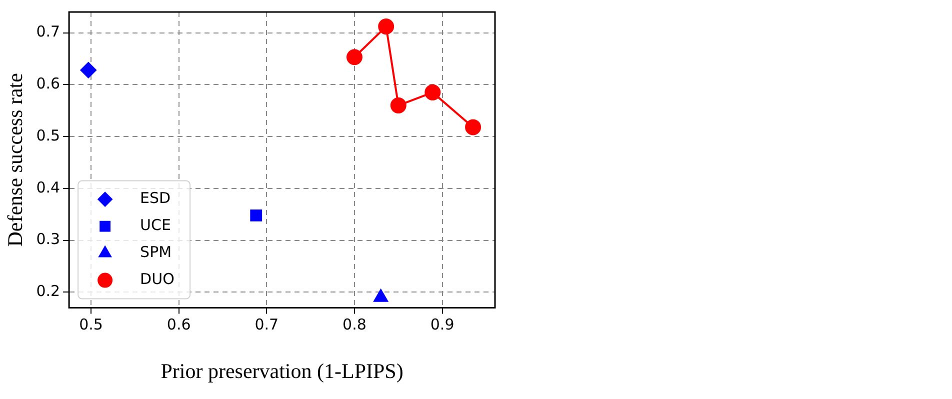  What do you see at coordinates (442, 325) in the screenshot?
I see `x-tick-label: 0.9` at bounding box center [442, 325].